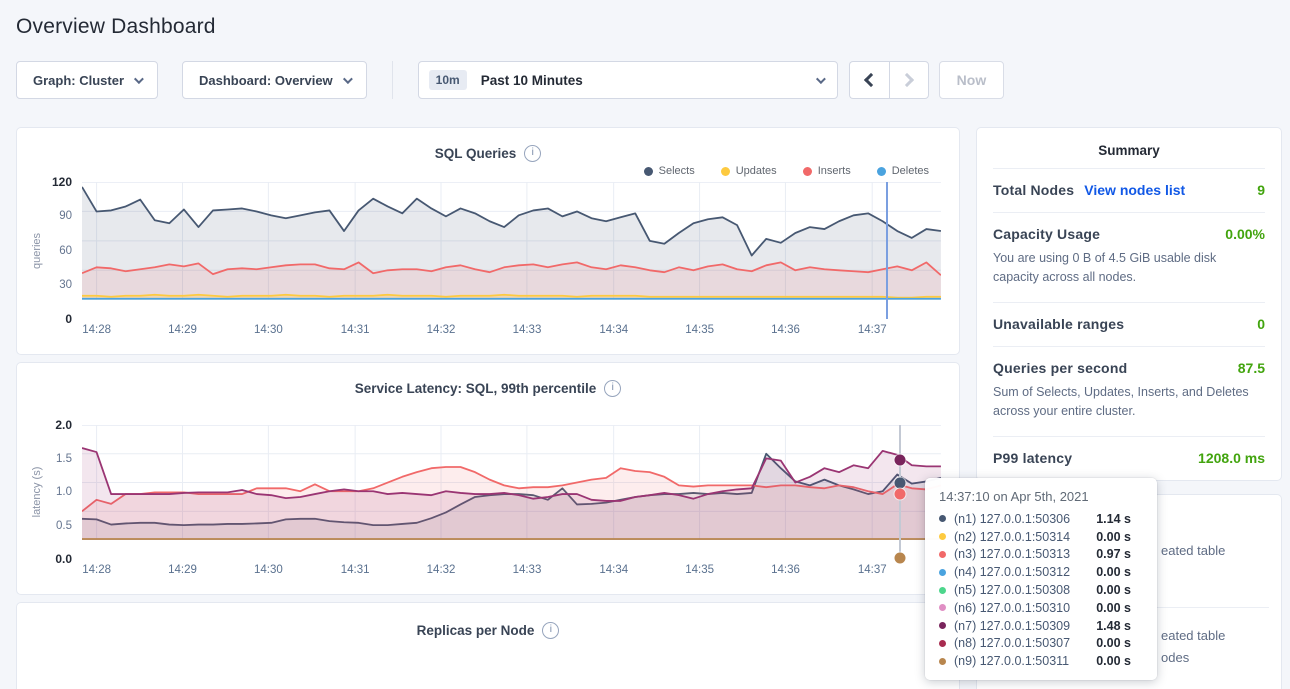  I want to click on y-tick-label: 90, so click(65, 216).